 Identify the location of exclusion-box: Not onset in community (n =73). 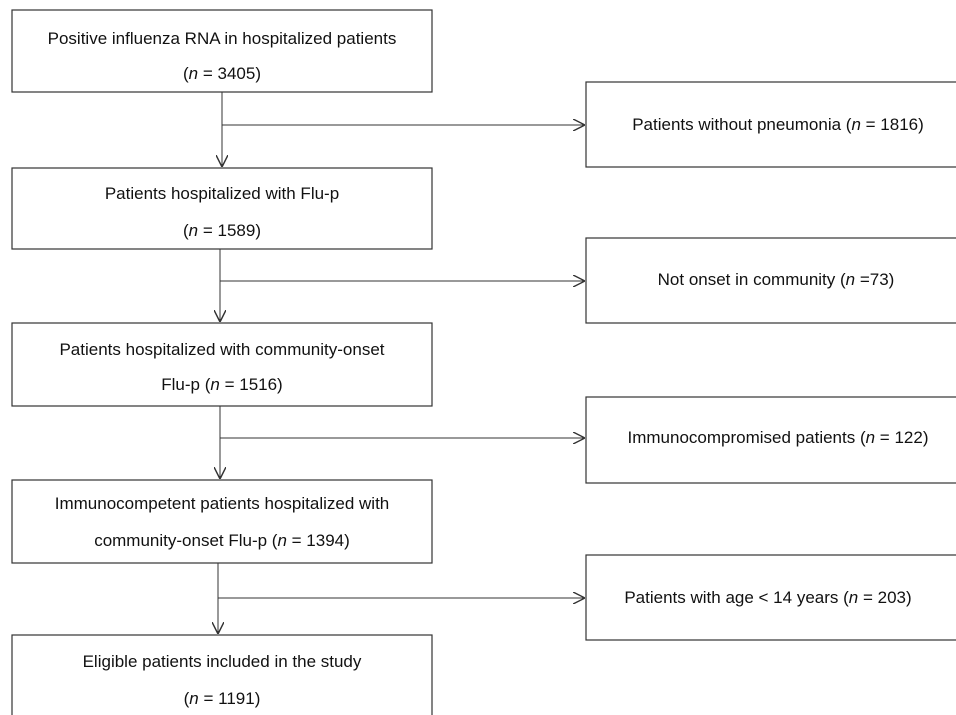
(770, 280).